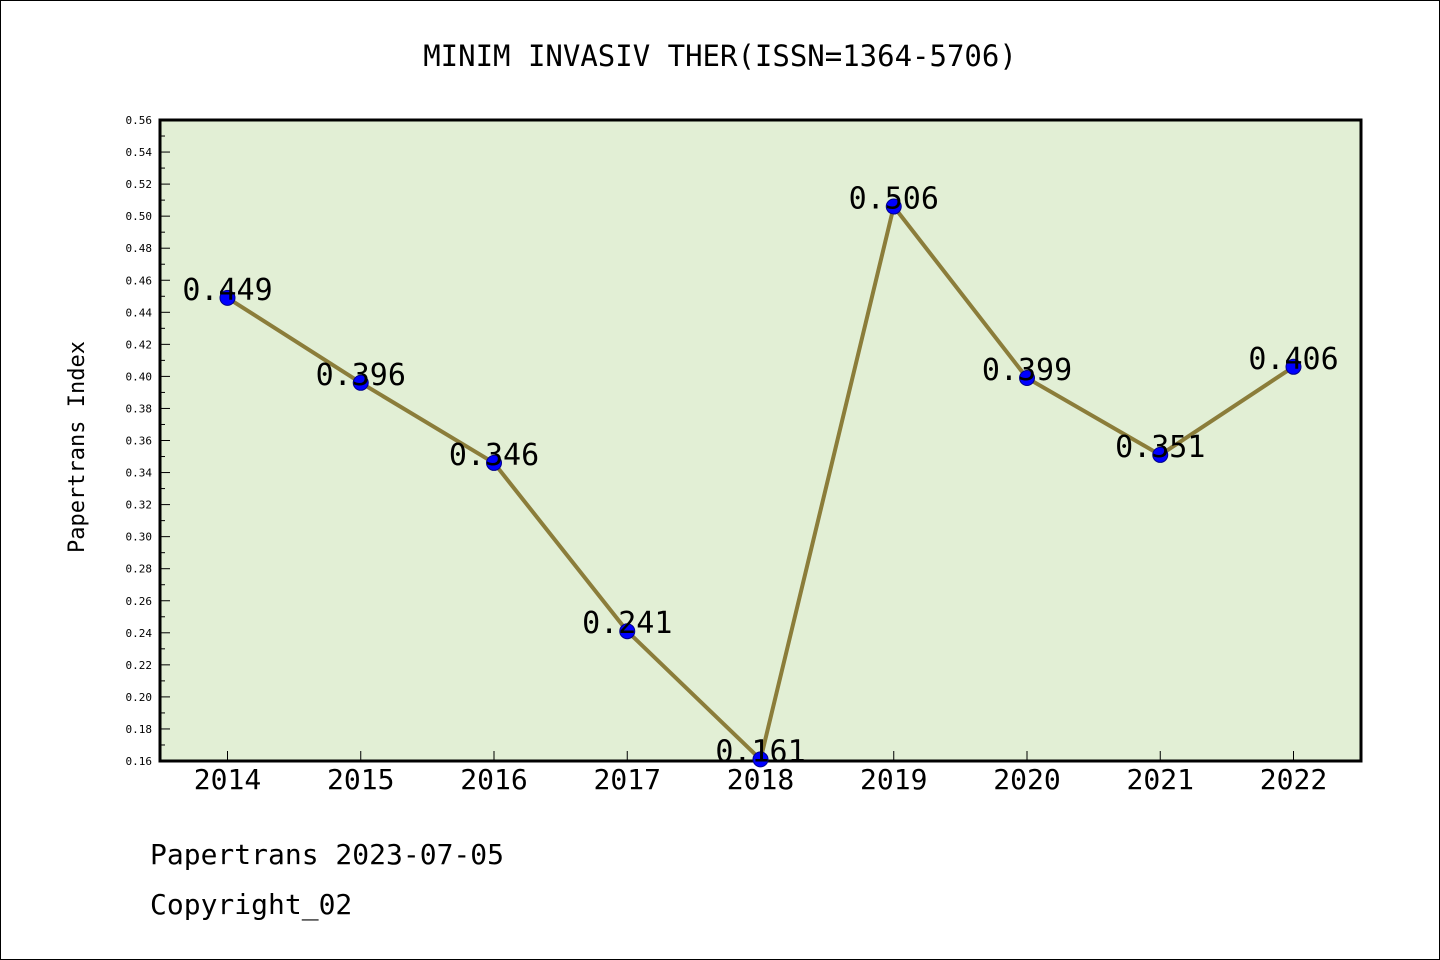 The height and width of the screenshot is (960, 1440). Describe the element at coordinates (627, 631) in the screenshot. I see `data-point-2017` at that location.